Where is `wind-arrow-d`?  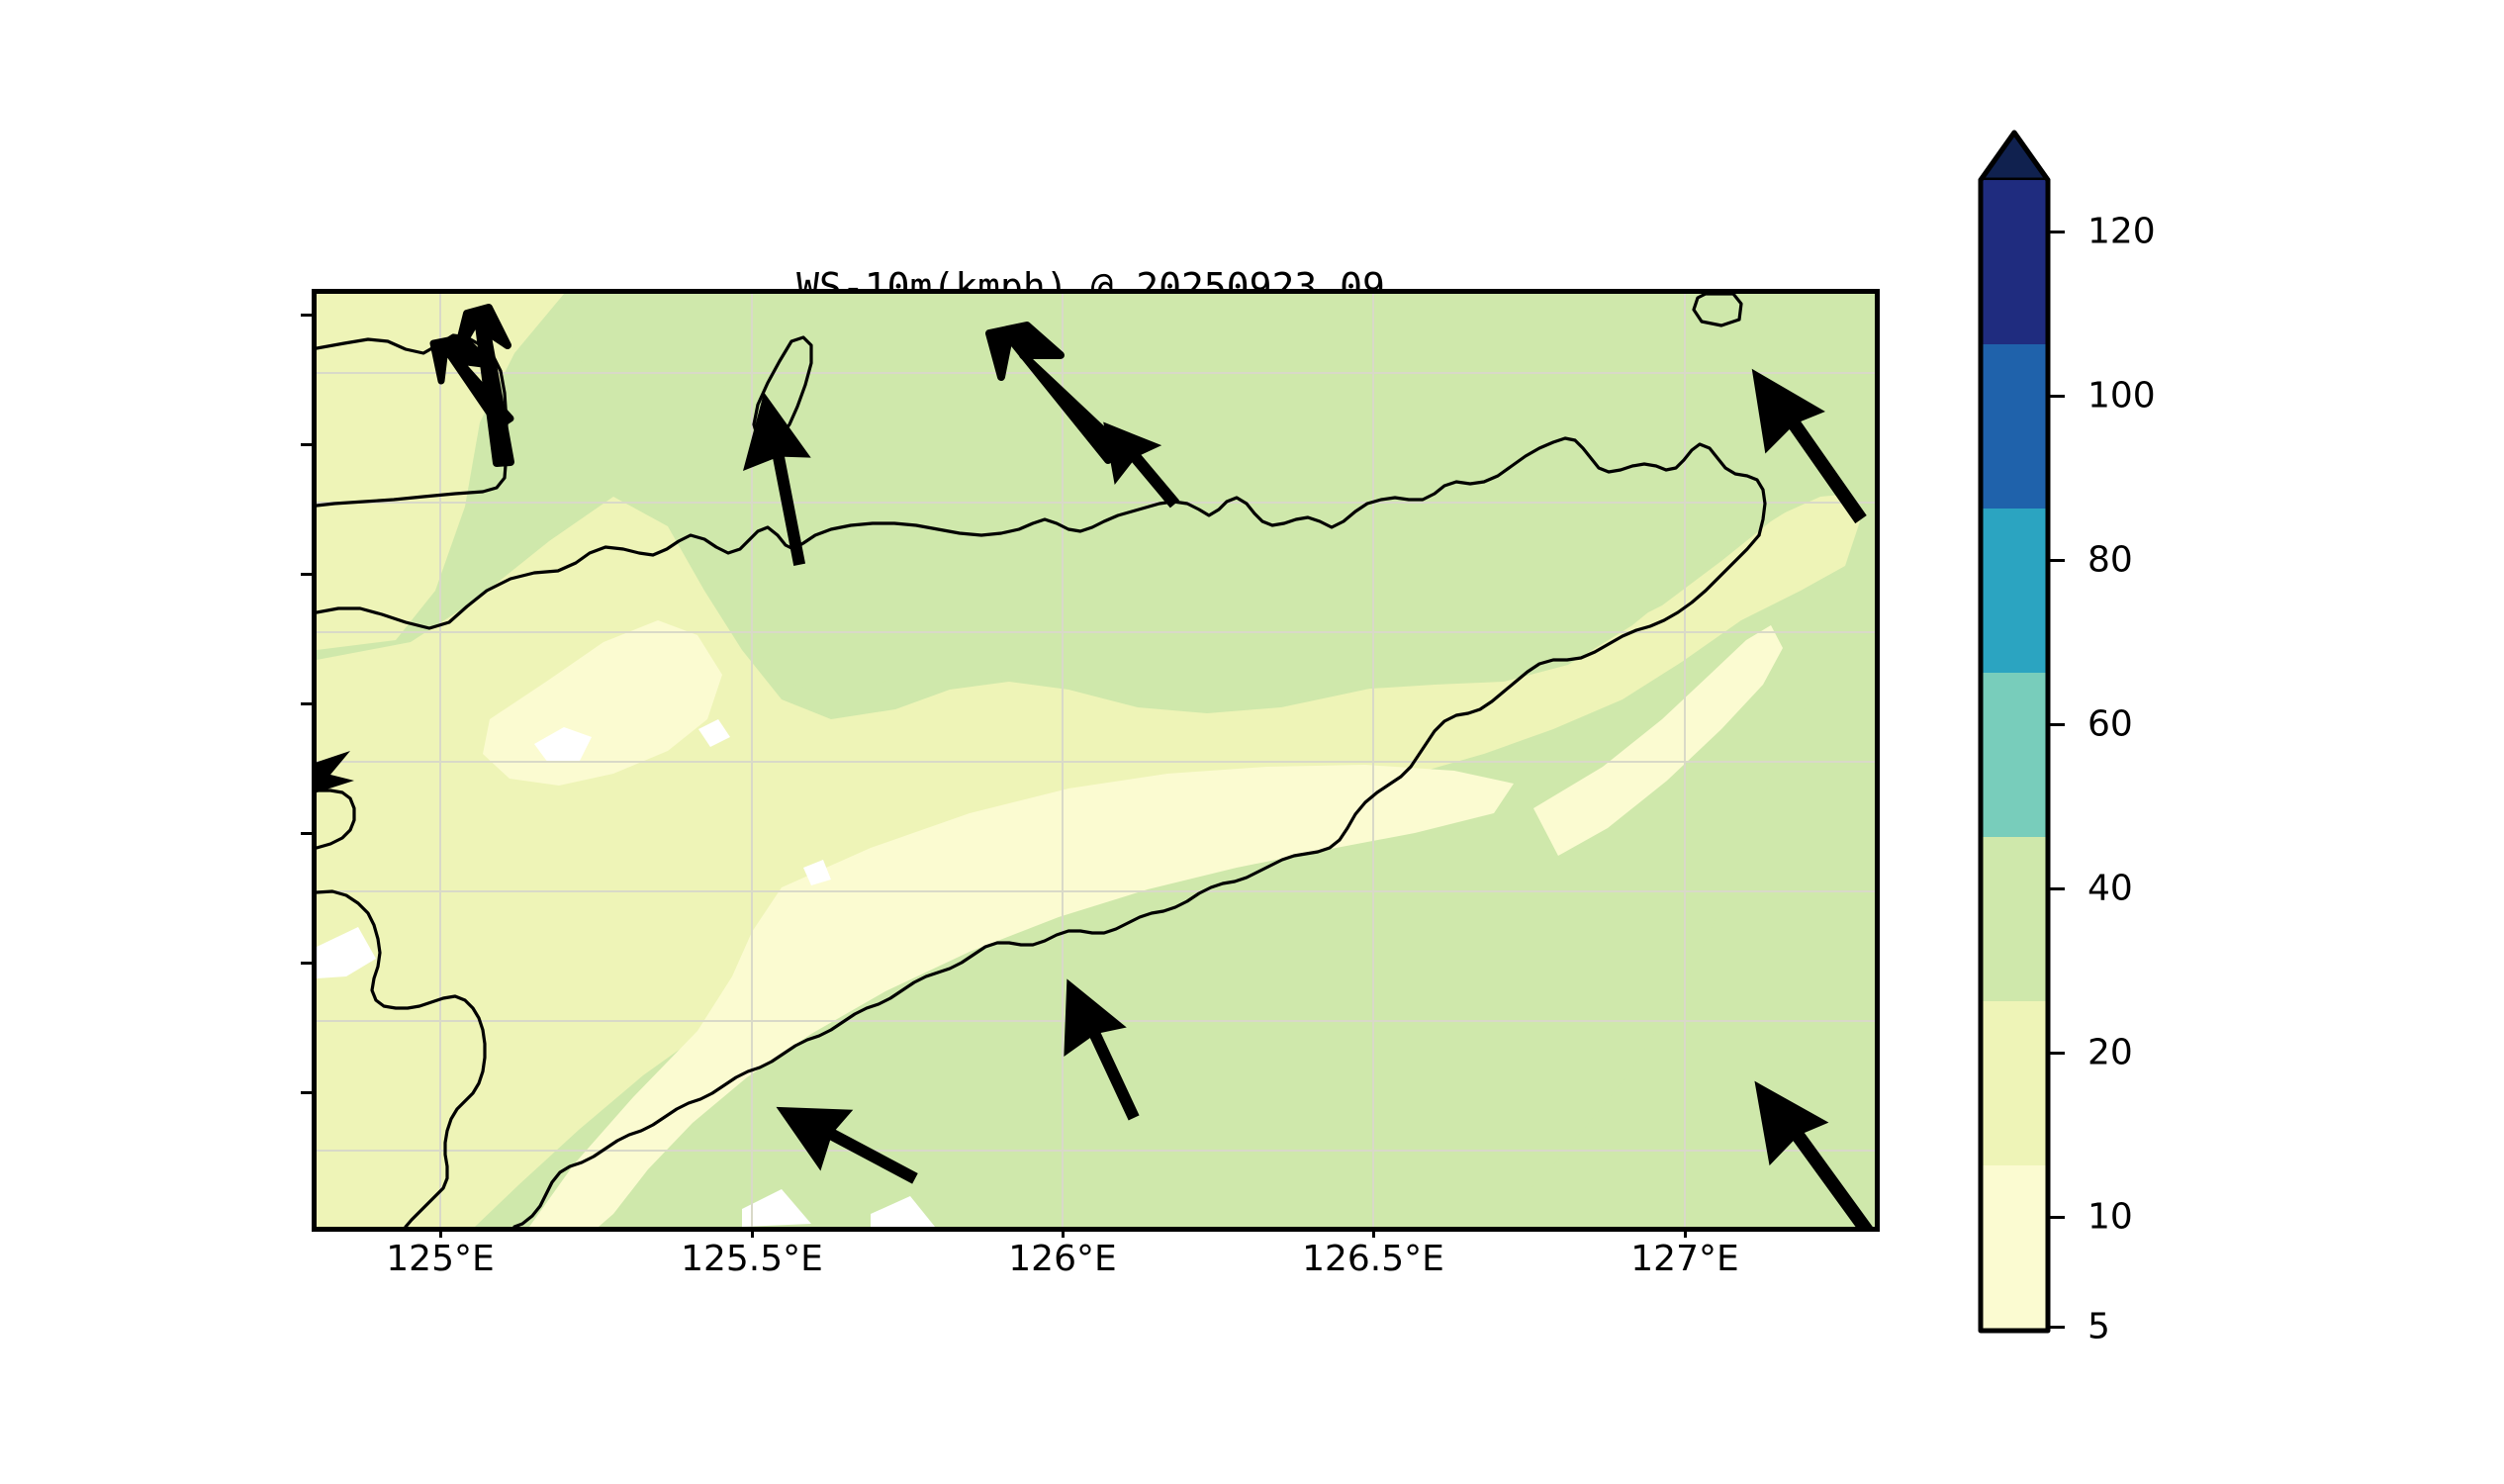 wind-arrow-d is located at coordinates (847, 1145).